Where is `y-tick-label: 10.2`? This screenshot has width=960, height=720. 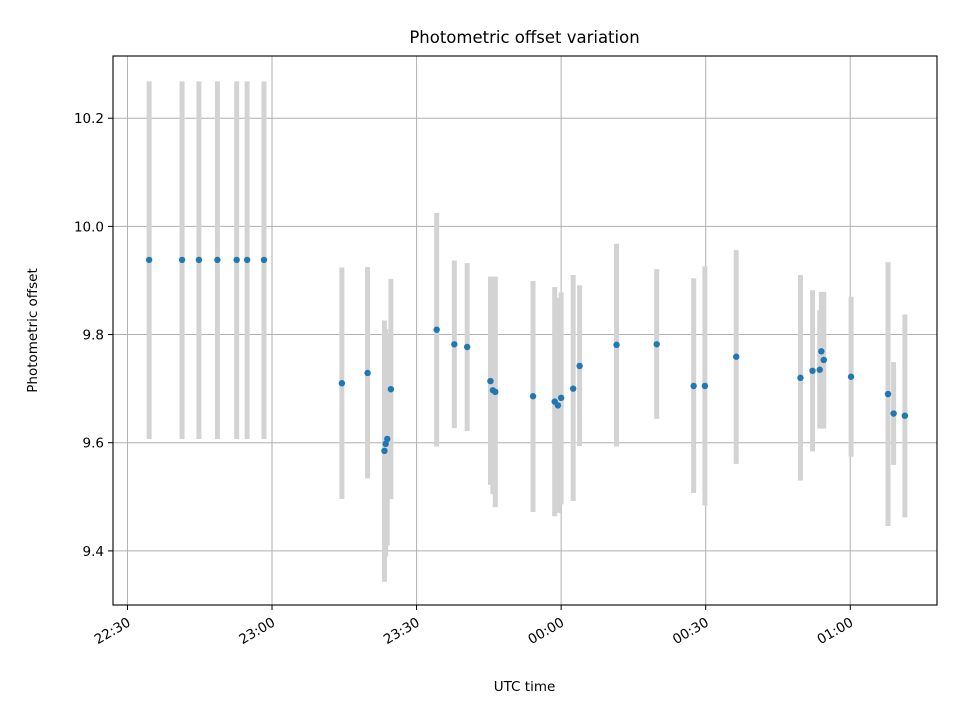
y-tick-label: 10.2 is located at coordinates (89, 119).